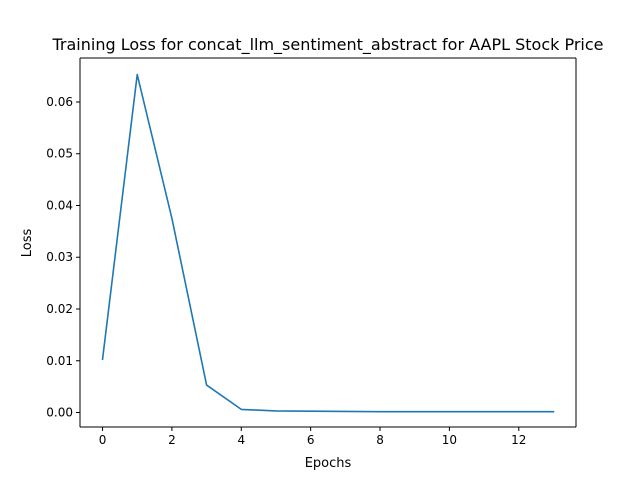 The image size is (640, 480). I want to click on y-ticks: 0.00 0.01 0.02 0.03 0.04 0.05 0.06, so click(63, 257).